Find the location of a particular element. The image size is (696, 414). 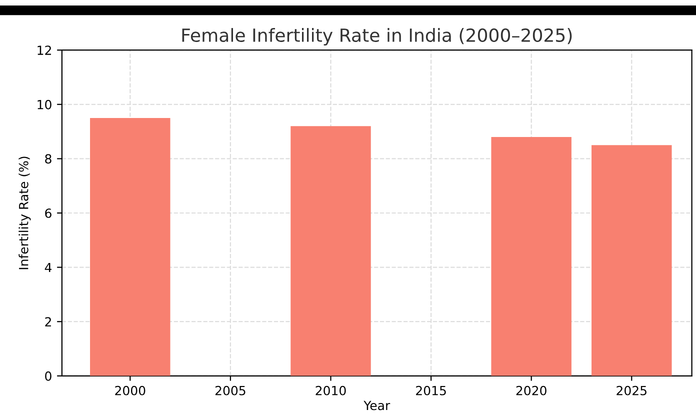

x-axis-title: Year is located at coordinates (377, 405).